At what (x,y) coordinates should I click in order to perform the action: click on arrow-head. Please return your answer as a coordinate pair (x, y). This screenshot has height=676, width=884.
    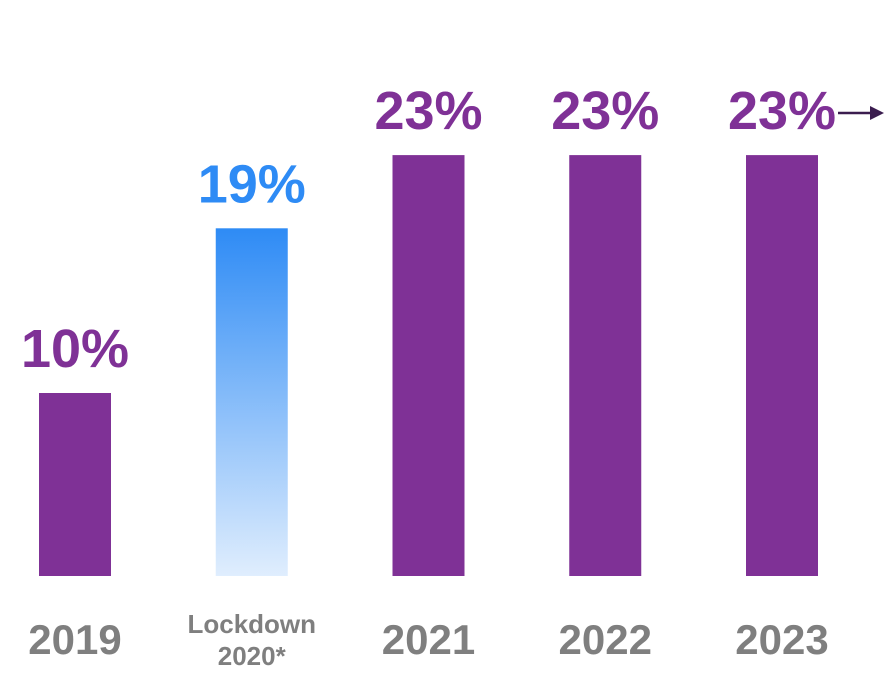
    Looking at the image, I should click on (877, 113).